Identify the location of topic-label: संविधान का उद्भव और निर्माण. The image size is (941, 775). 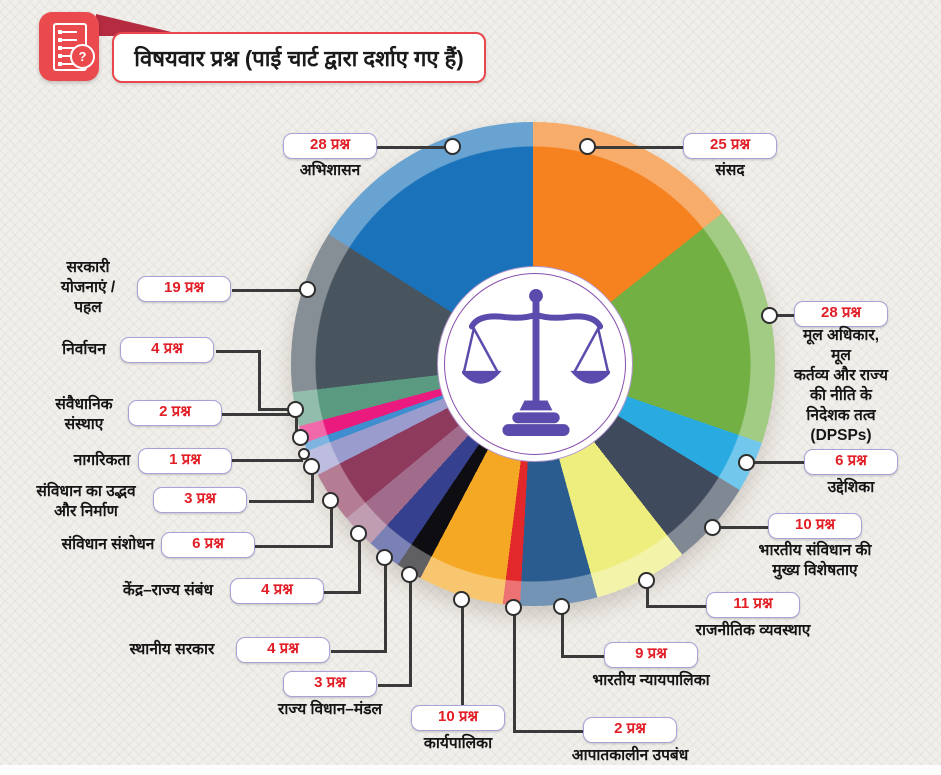
(86, 501).